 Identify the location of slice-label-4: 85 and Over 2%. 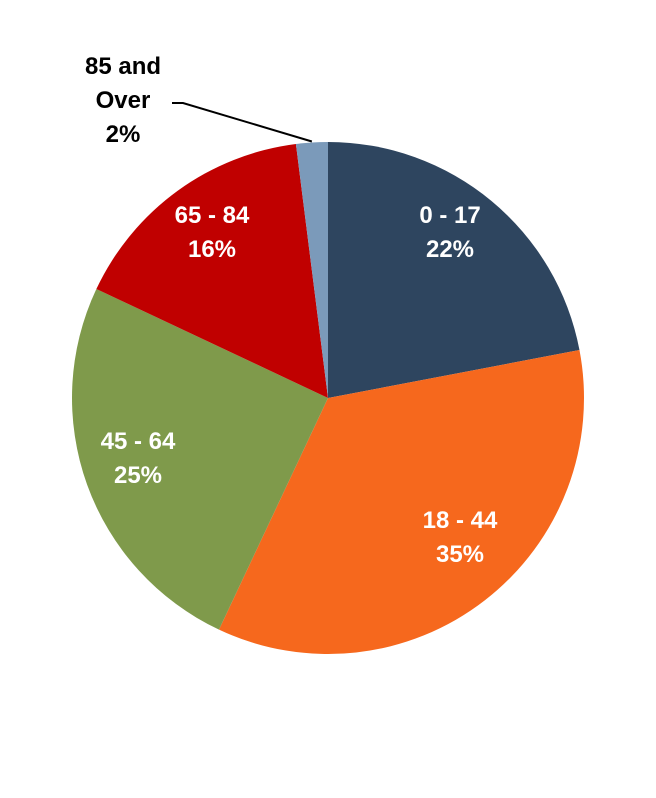
(123, 100).